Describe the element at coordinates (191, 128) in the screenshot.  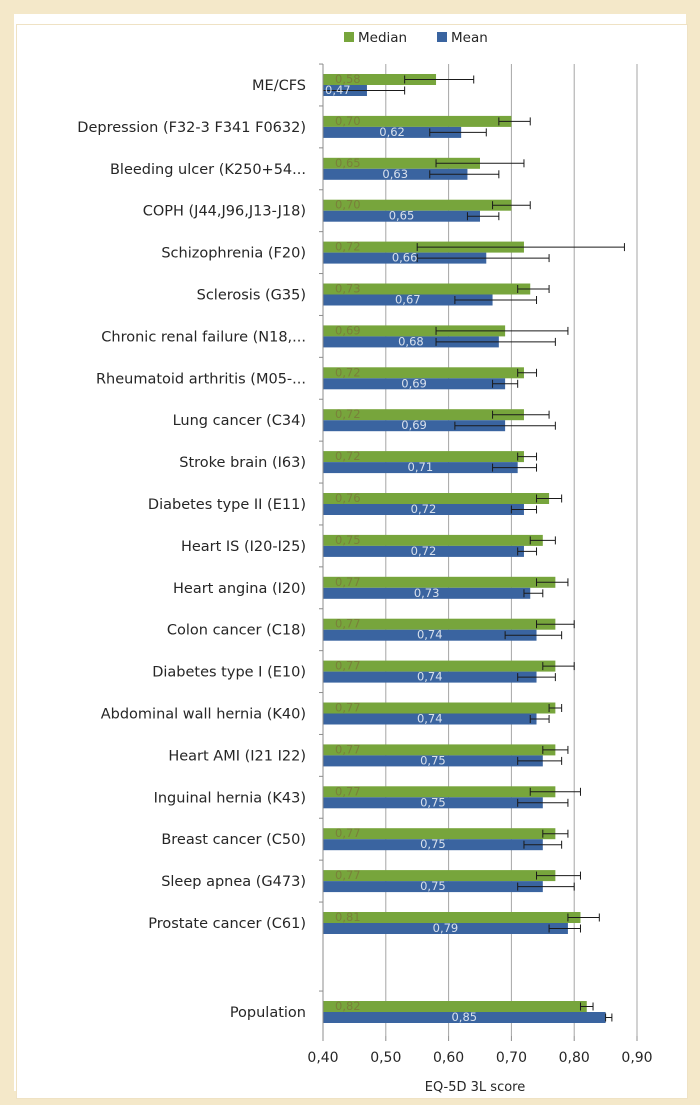
I see `category-label: Depression (F32-3 F341 F0632)` at that location.